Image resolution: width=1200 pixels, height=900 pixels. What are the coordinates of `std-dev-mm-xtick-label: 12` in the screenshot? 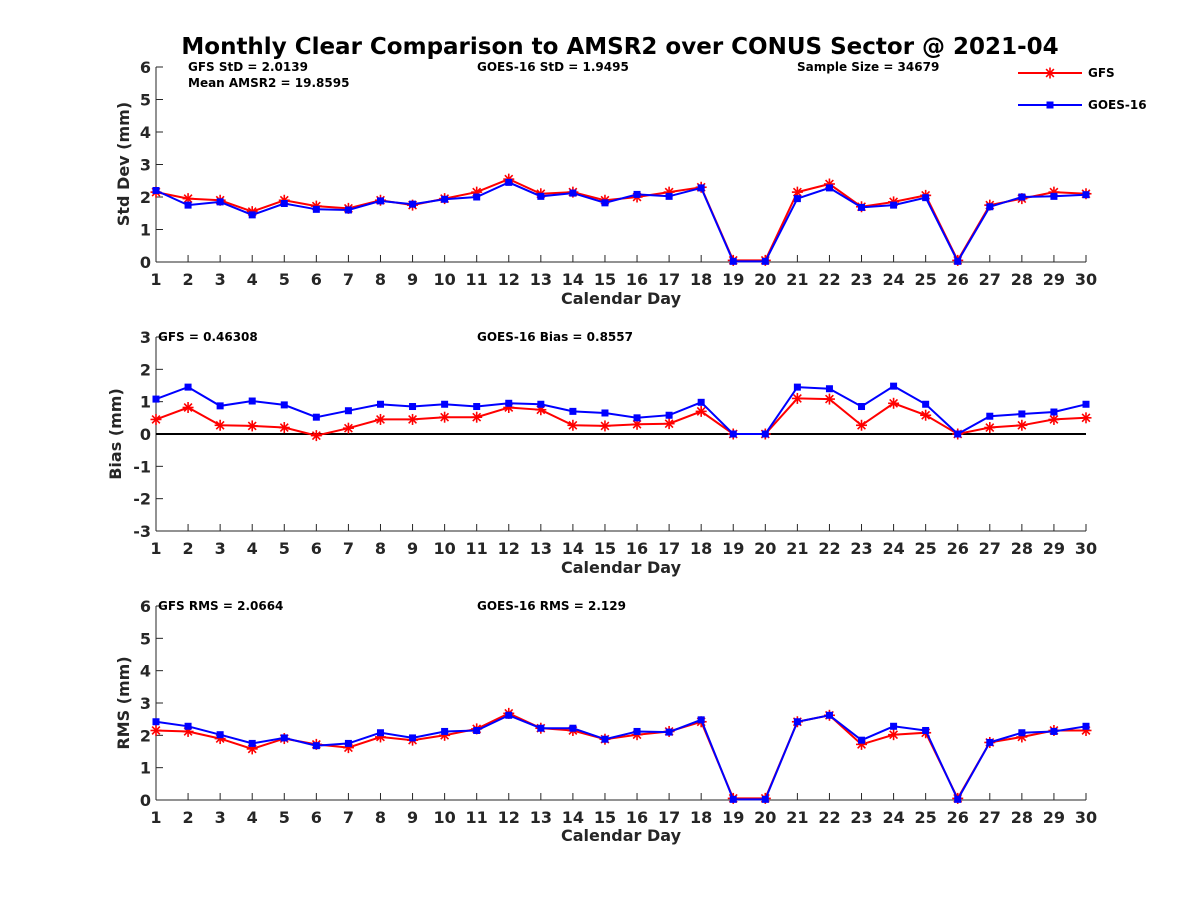 It's located at (509, 279).